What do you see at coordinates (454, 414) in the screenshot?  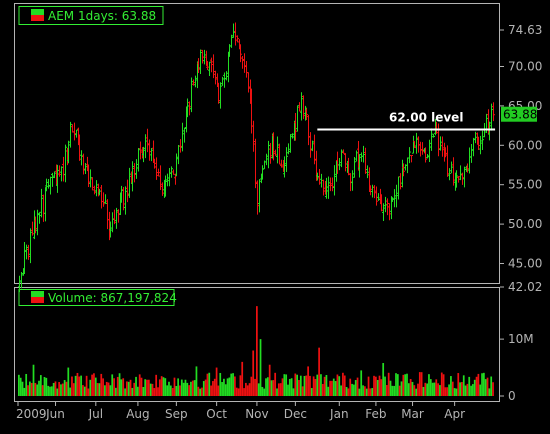 I see `x-tick-label: Apr` at bounding box center [454, 414].